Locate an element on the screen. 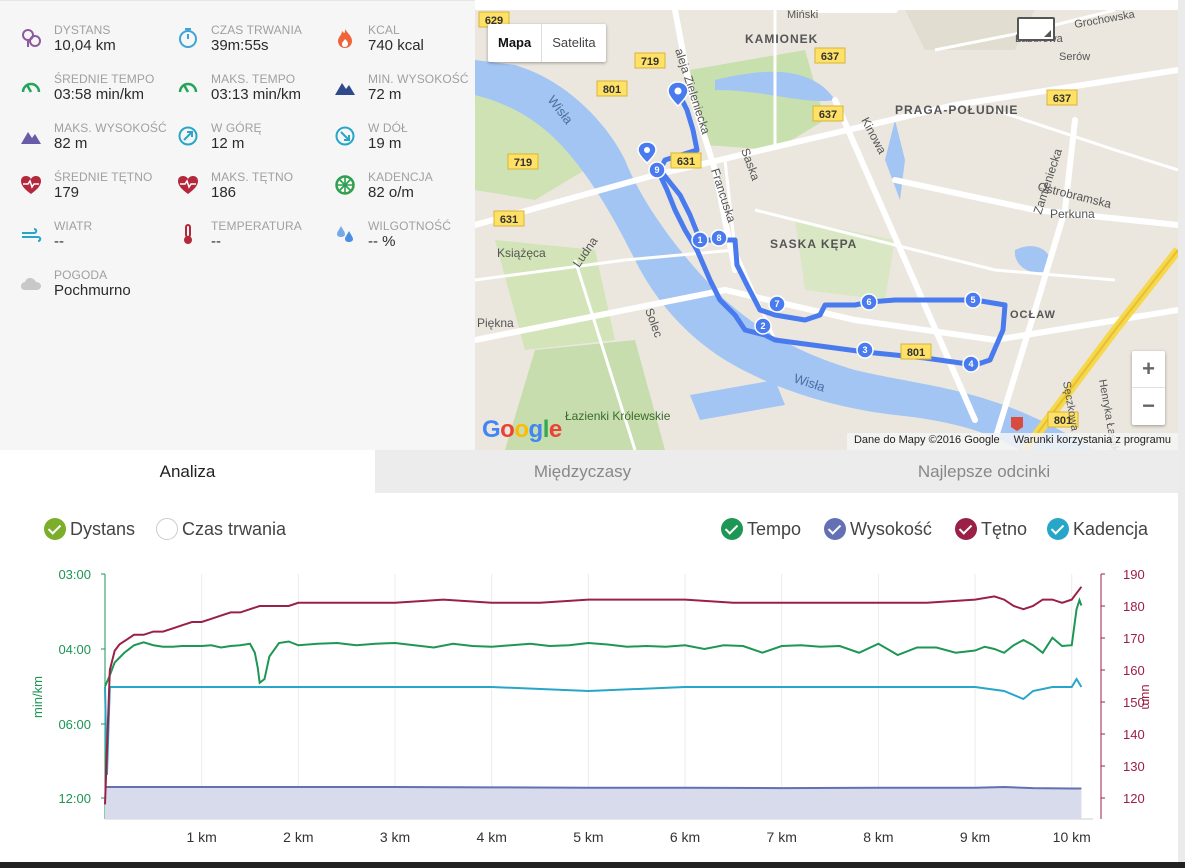  stat-label: DYSTANS is located at coordinates (82, 30).